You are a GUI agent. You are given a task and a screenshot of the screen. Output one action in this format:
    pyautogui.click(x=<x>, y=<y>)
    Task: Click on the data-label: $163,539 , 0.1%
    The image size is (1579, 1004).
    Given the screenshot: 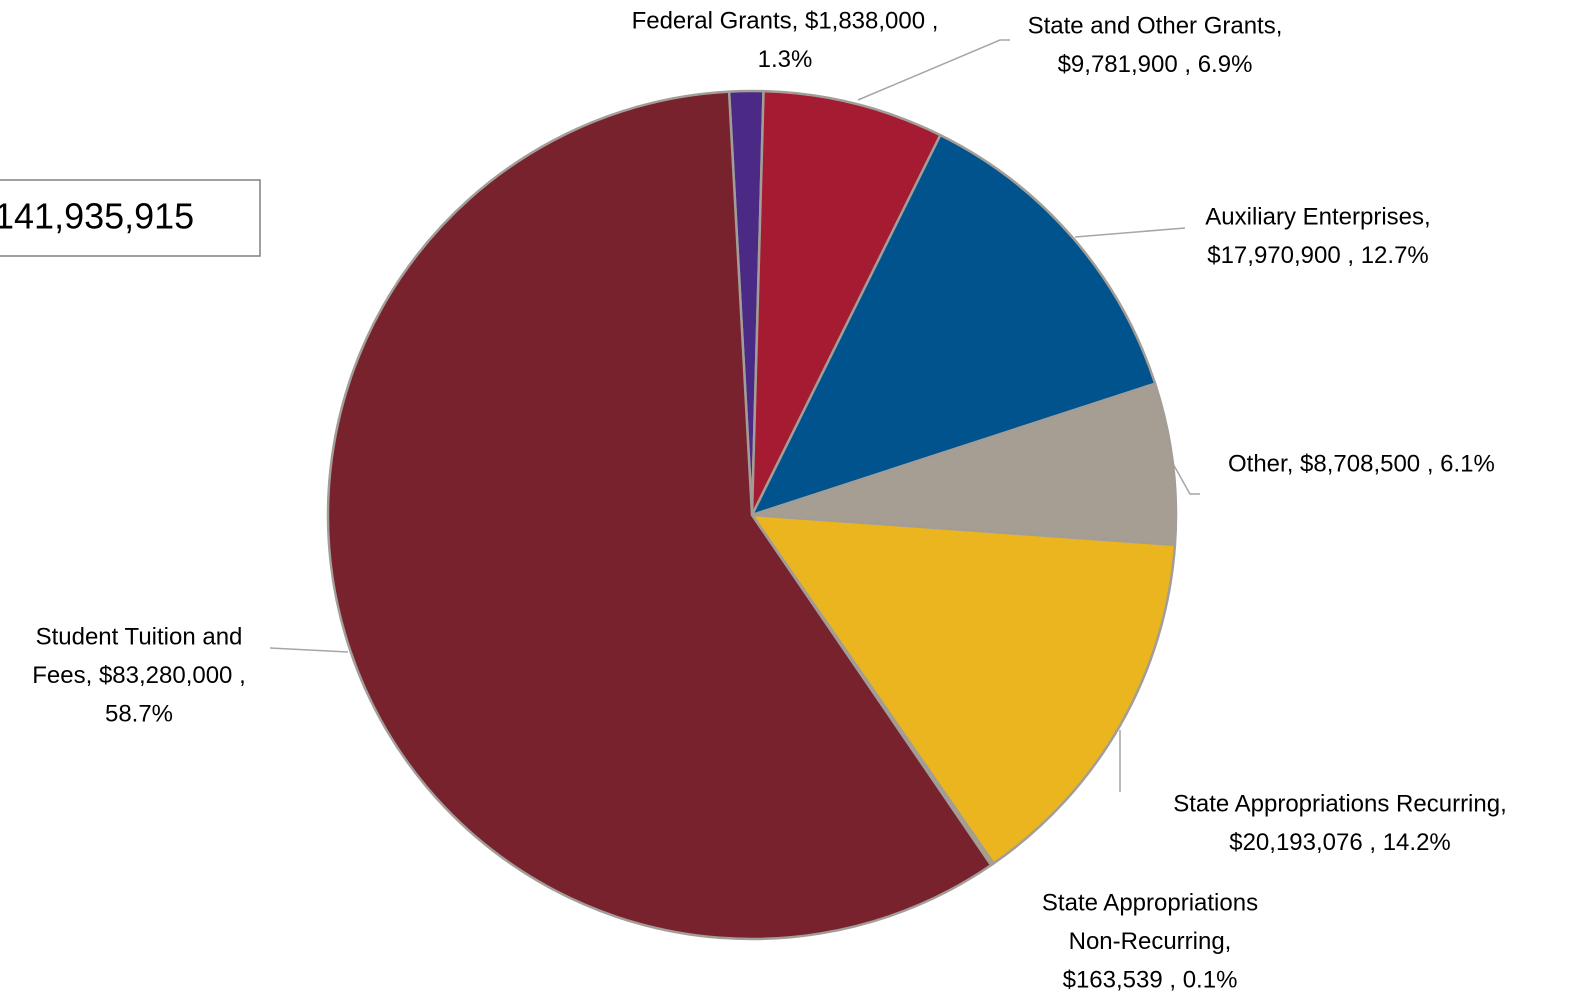 What is the action you would take?
    pyautogui.click(x=1150, y=979)
    